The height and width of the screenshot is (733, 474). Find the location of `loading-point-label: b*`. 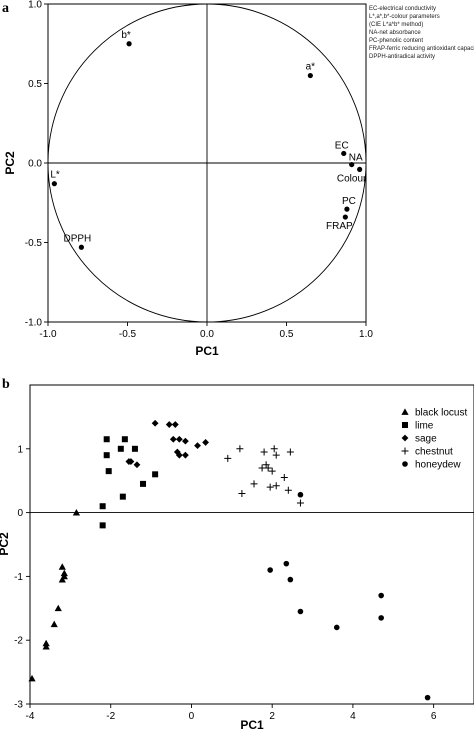

loading-point-label: b* is located at coordinates (126, 35).